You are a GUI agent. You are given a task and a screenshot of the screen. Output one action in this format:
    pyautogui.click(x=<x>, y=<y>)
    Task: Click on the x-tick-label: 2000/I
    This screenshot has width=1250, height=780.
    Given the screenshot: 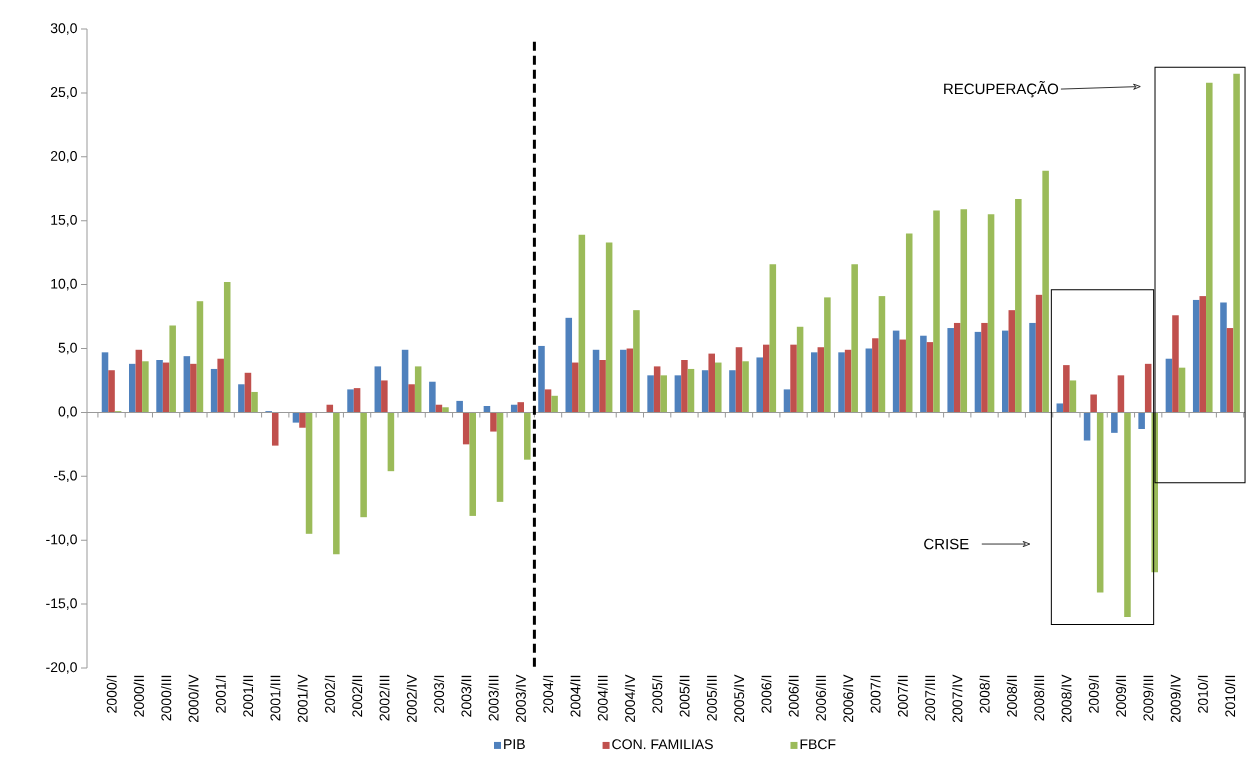 What is the action you would take?
    pyautogui.click(x=111, y=694)
    